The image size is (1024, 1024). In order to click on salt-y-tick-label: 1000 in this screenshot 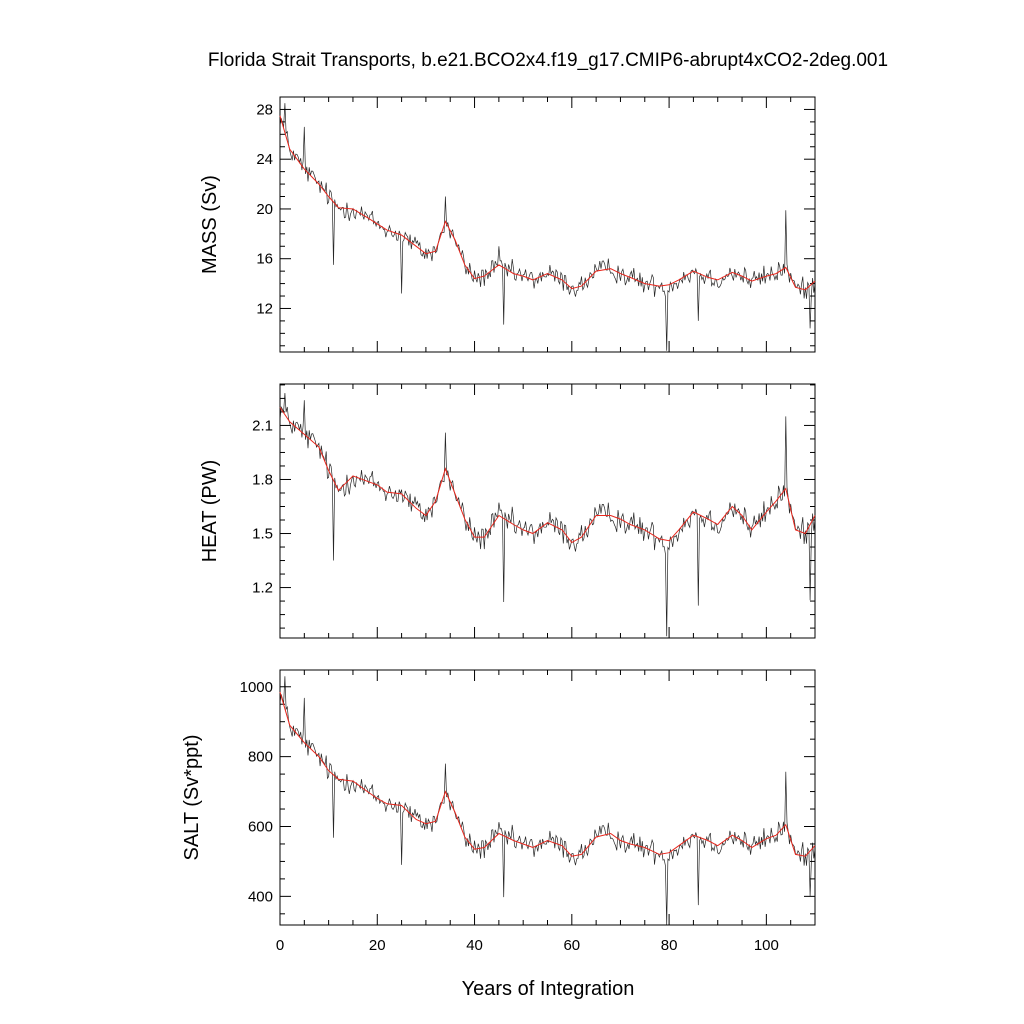, I will do `click(256, 687)`.